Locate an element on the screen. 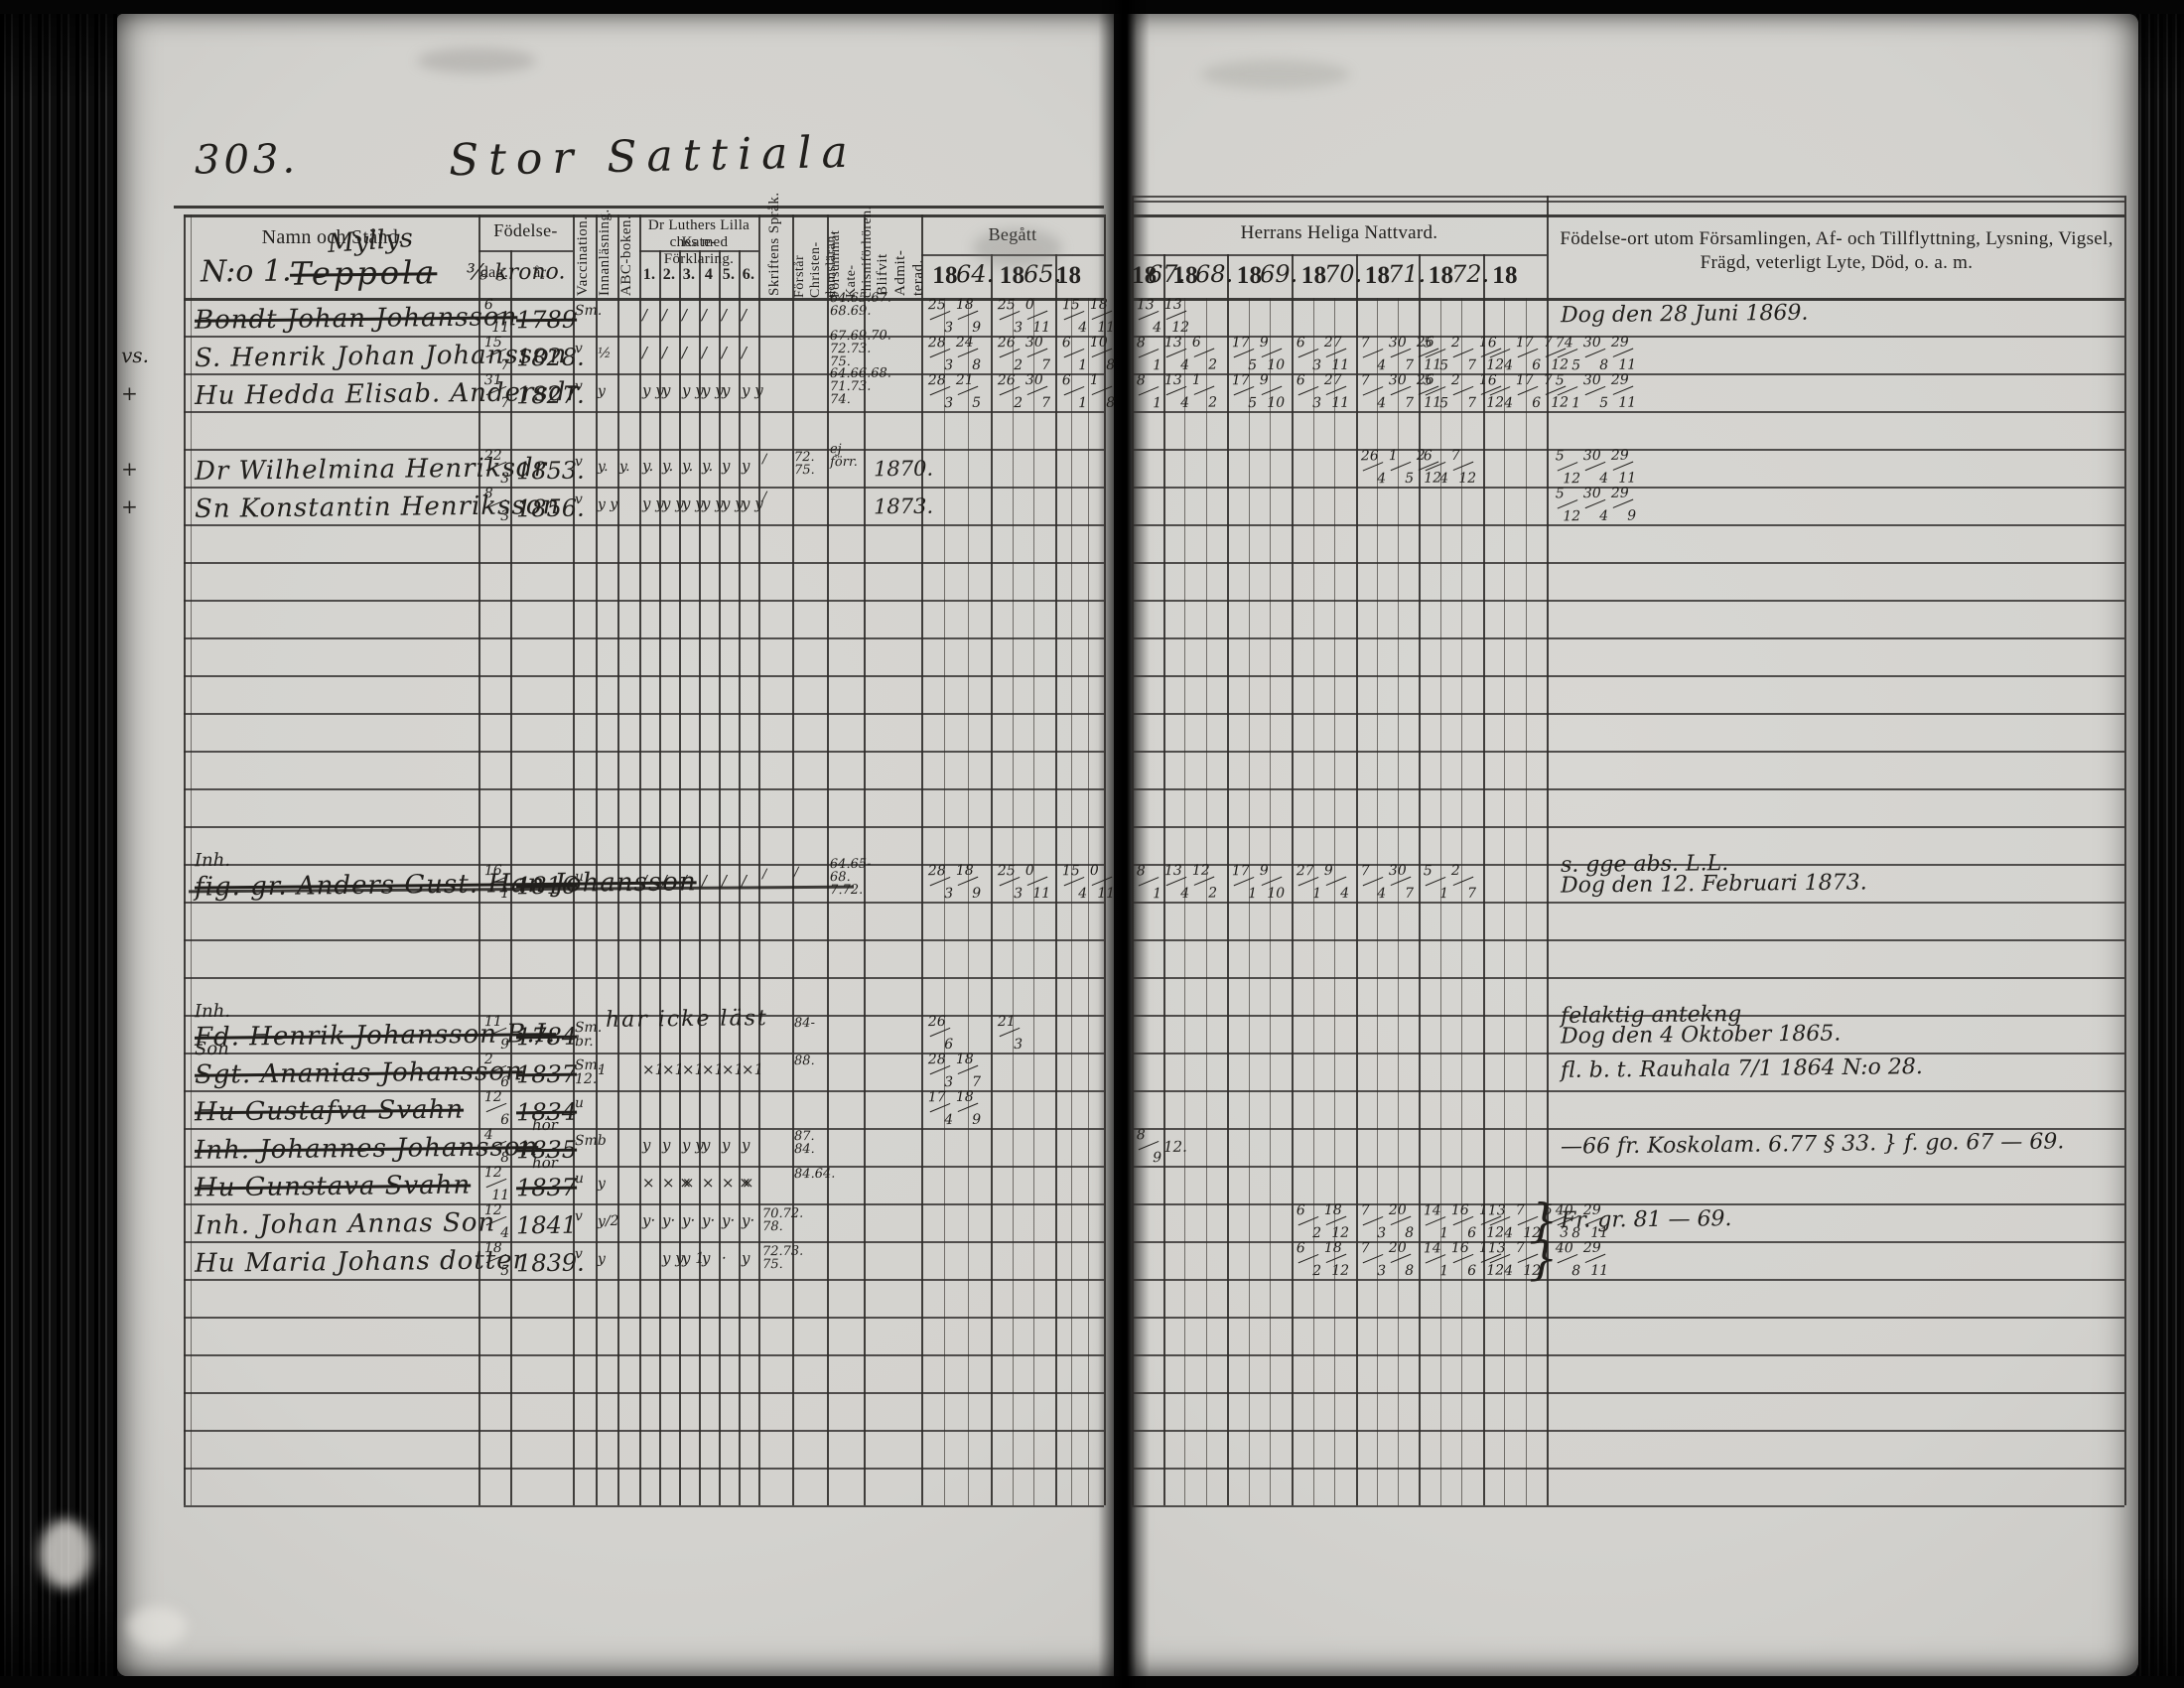 The image size is (2184, 1688). date-fraction: 16 1 is located at coordinates (496, 882).